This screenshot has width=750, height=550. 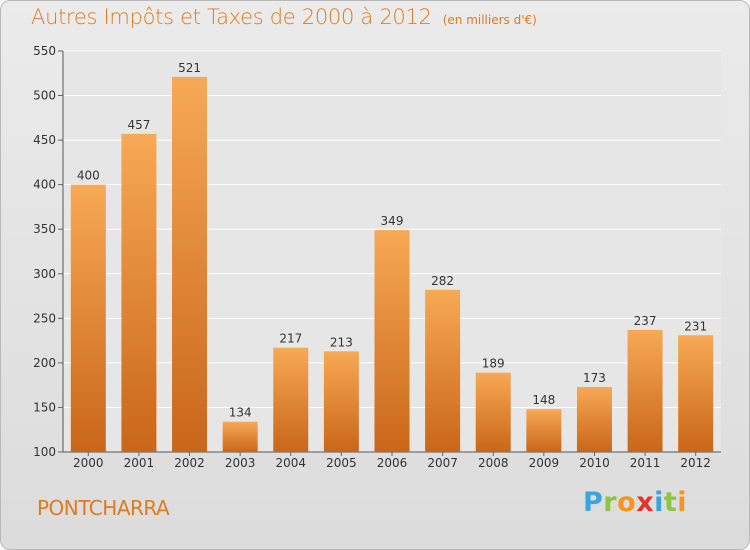 I want to click on logo-letter: x, so click(x=645, y=502).